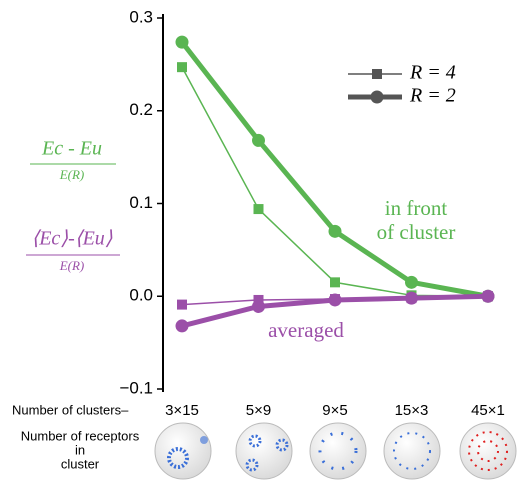 This screenshot has width=520, height=480. I want to click on x-tick-label: 15×3, so click(412, 410).